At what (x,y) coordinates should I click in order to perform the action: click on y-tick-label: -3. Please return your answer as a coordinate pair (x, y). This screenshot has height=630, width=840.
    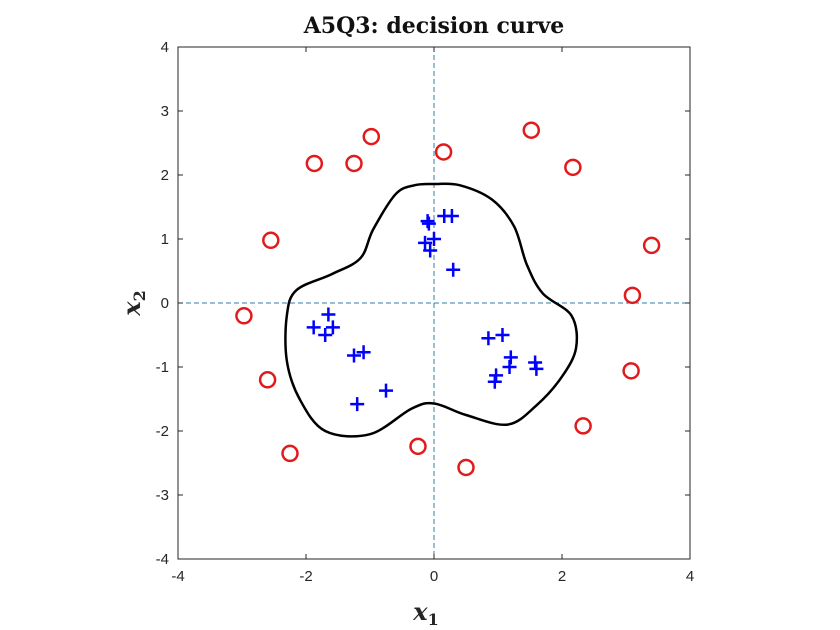
    Looking at the image, I should click on (162, 495).